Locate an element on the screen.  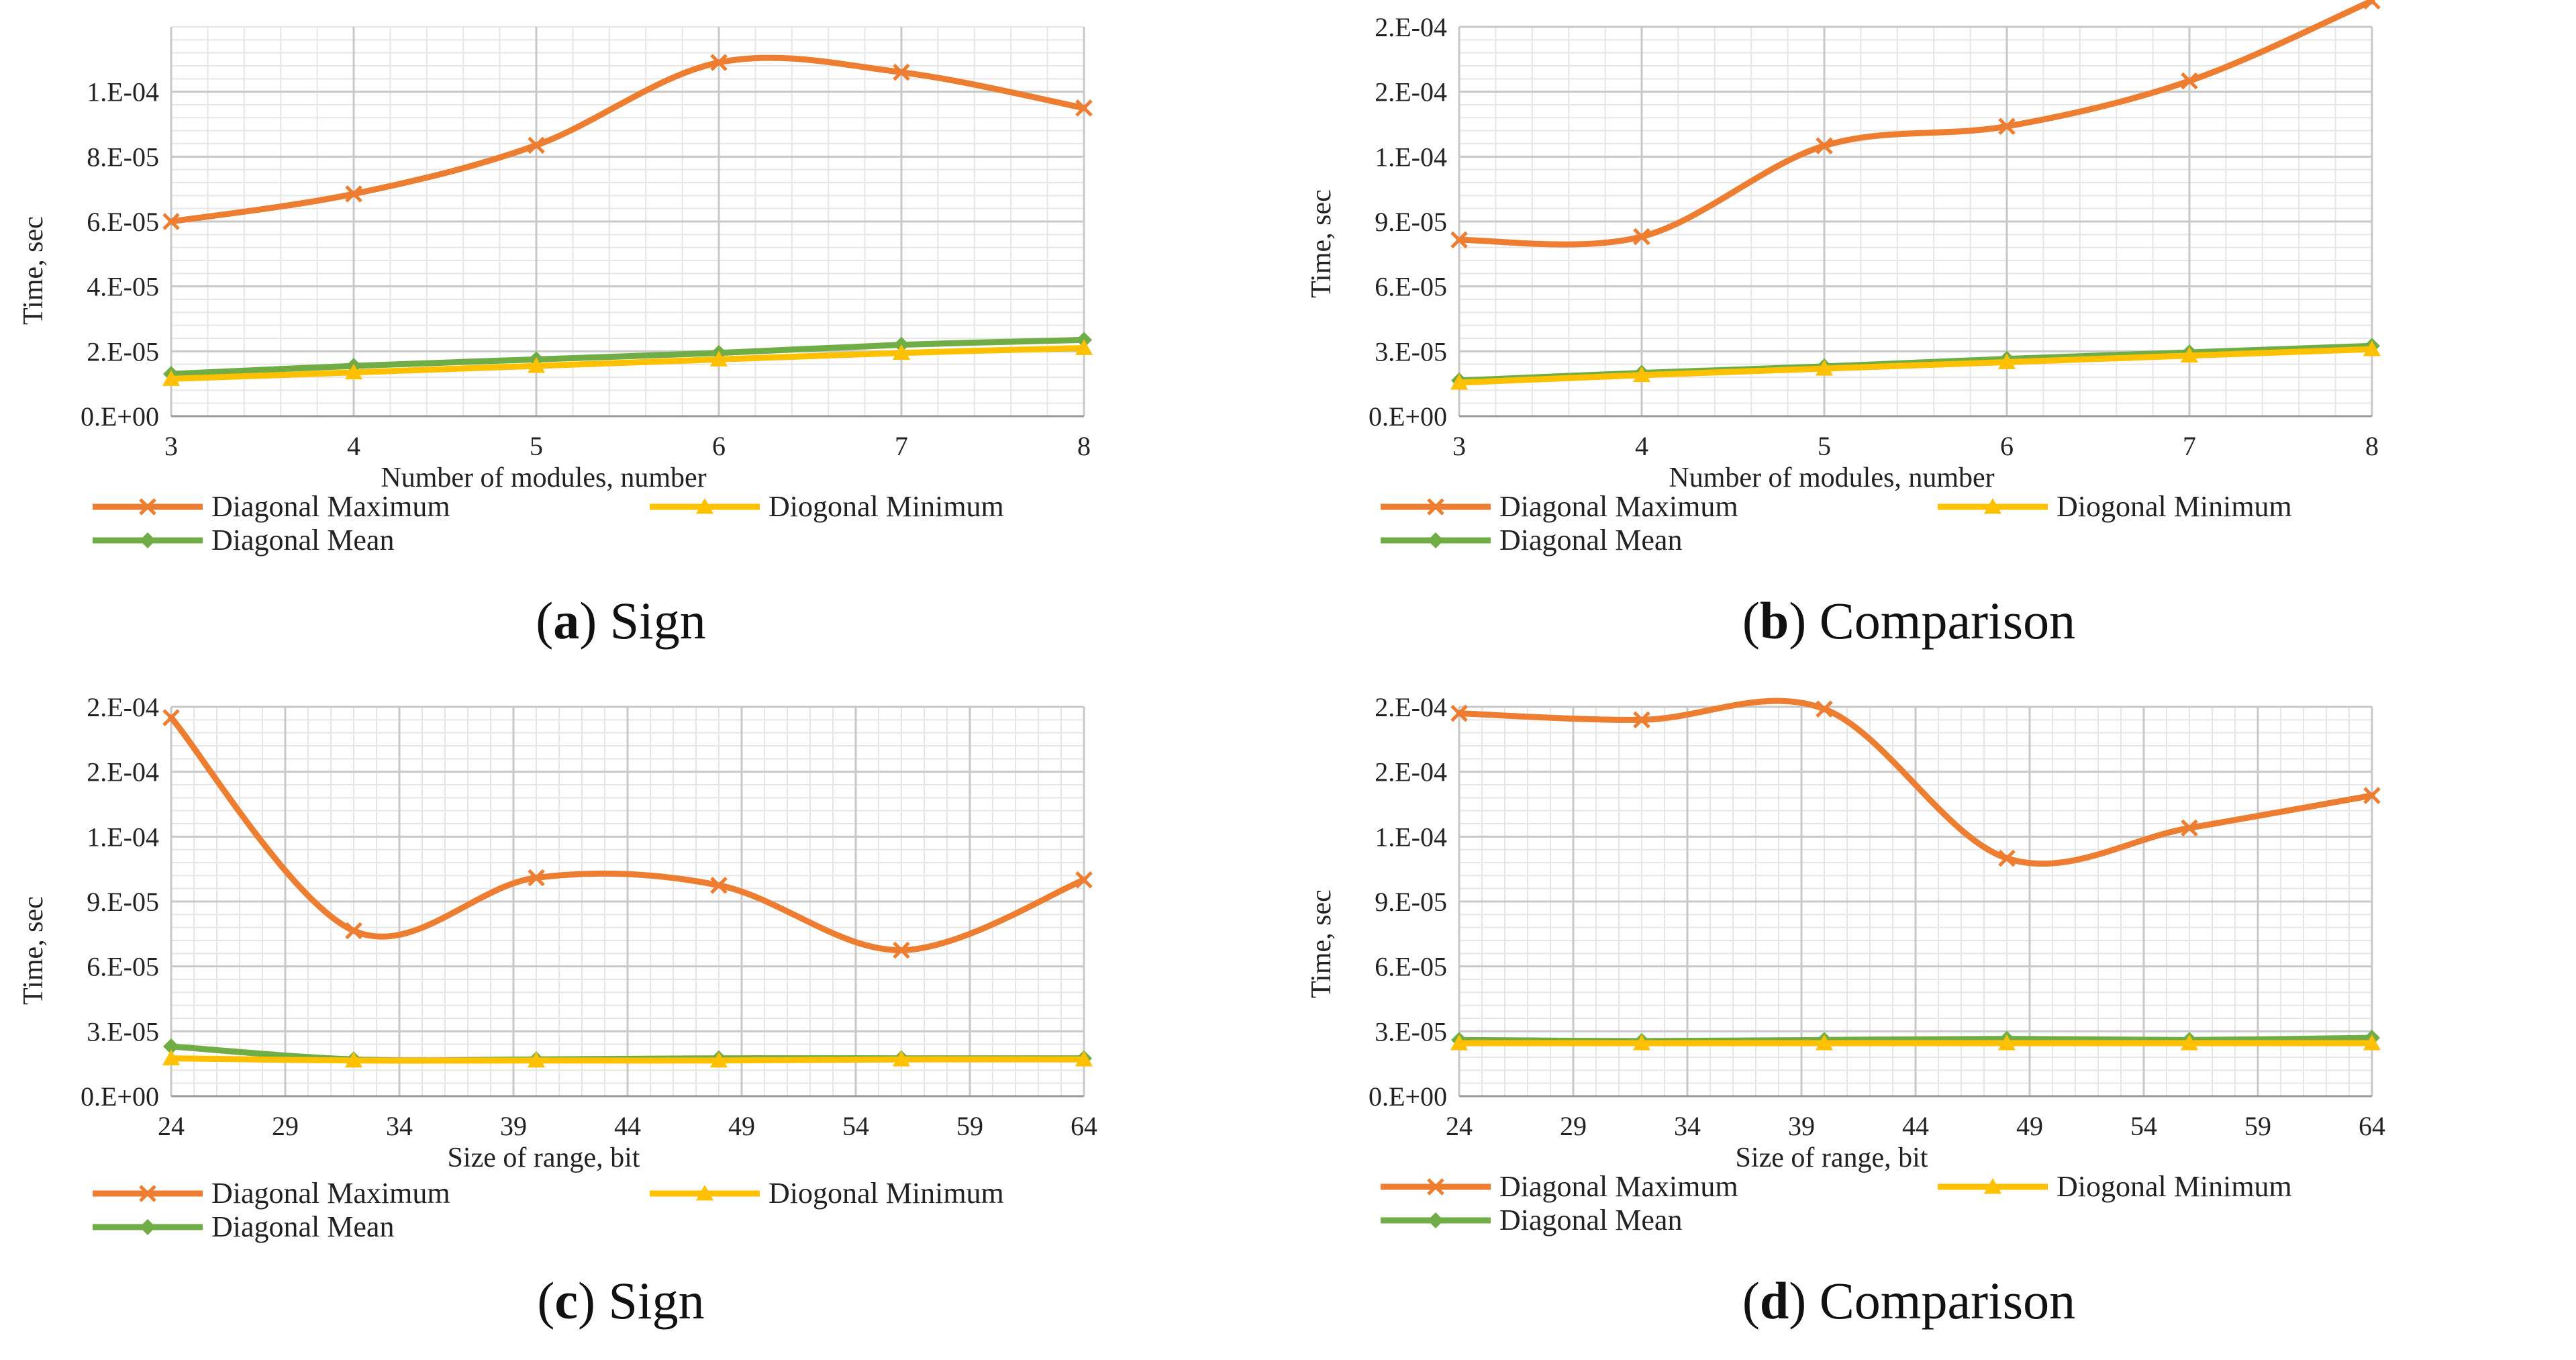
x-axis-title-d: Size of range, bit is located at coordinates (1831, 1158).